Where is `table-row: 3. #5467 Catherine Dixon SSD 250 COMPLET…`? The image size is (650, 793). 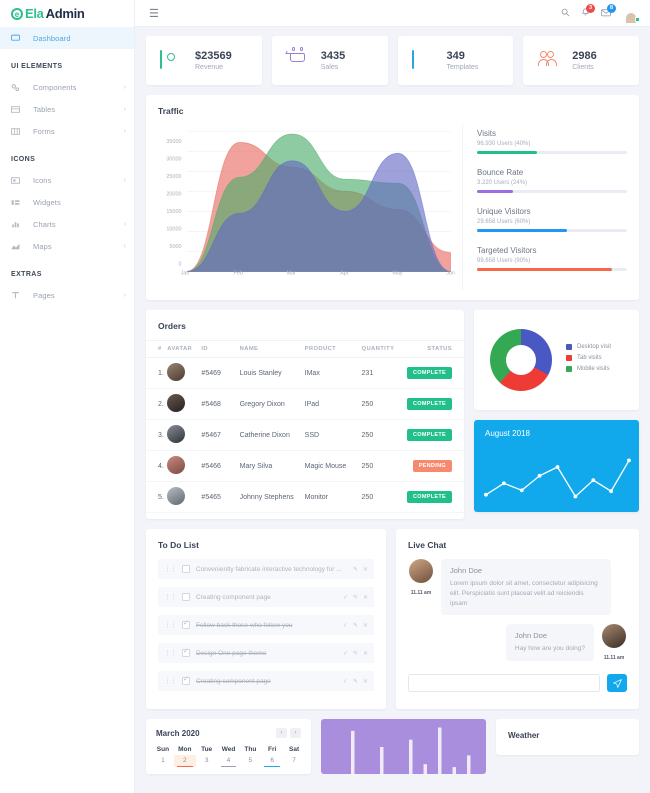 table-row: 3. #5467 Catherine Dixon SSD 250 COMPLET… is located at coordinates (305, 435).